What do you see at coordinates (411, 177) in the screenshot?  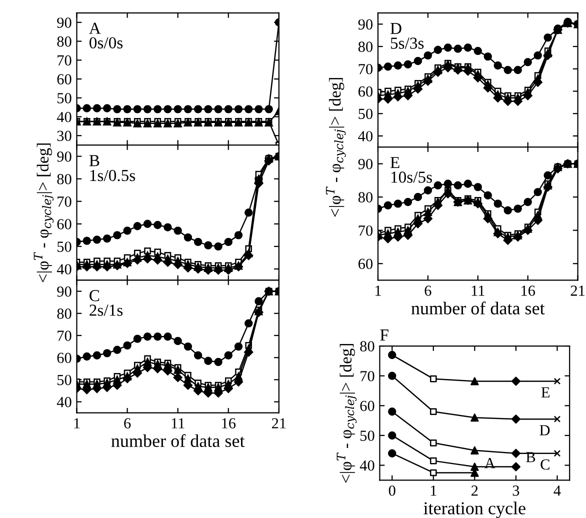 I see `annotation: 10s/5s` at bounding box center [411, 177].